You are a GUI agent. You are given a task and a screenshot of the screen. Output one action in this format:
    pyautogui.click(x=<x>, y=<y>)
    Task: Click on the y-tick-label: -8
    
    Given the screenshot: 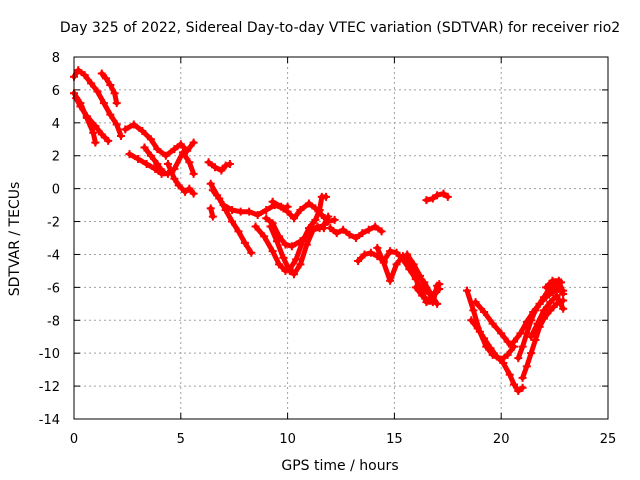 What is the action you would take?
    pyautogui.click(x=53, y=321)
    